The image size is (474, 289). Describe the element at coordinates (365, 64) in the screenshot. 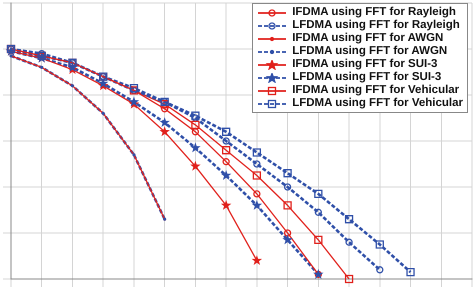

I see `legend-label: IFDMA using FFT for SUI-3` at that location.